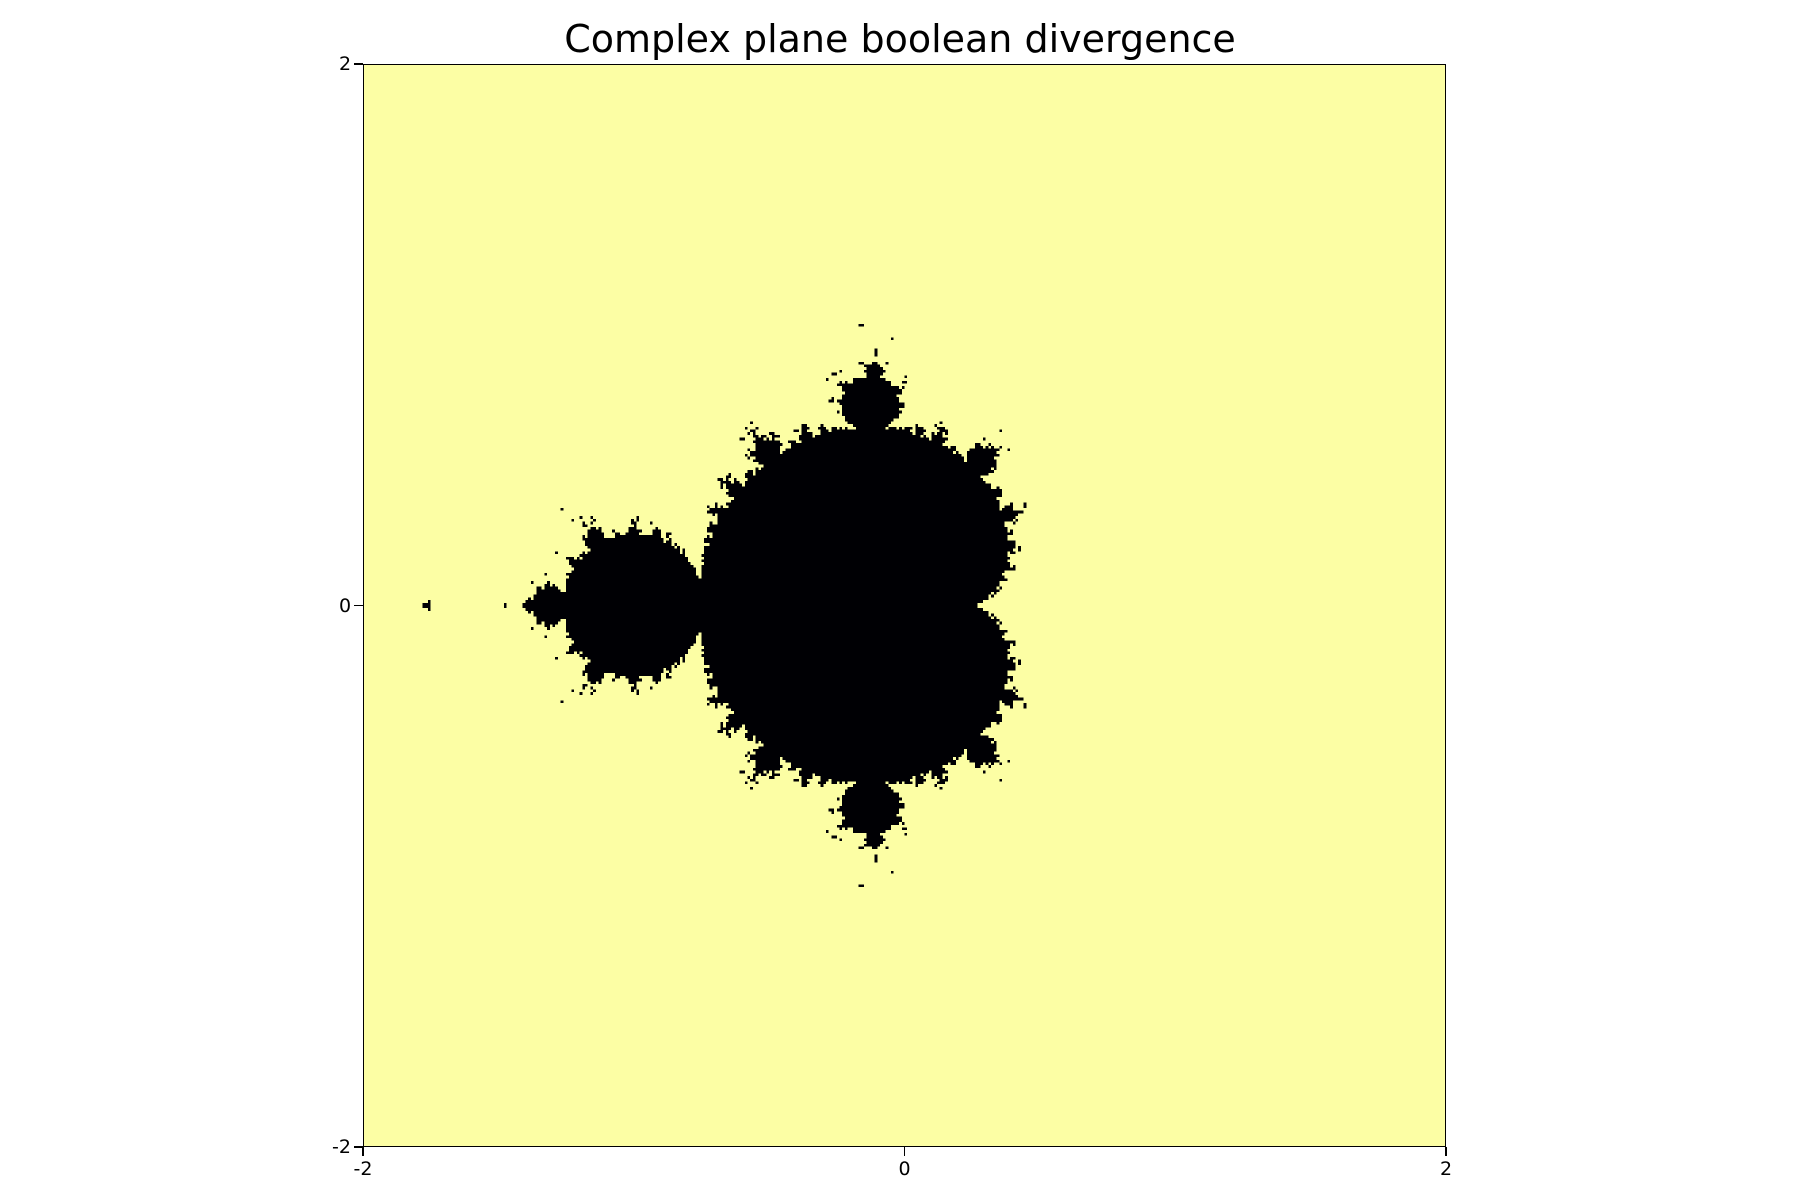  Describe the element at coordinates (904, 1169) in the screenshot. I see `x-tick-label: 0` at that location.